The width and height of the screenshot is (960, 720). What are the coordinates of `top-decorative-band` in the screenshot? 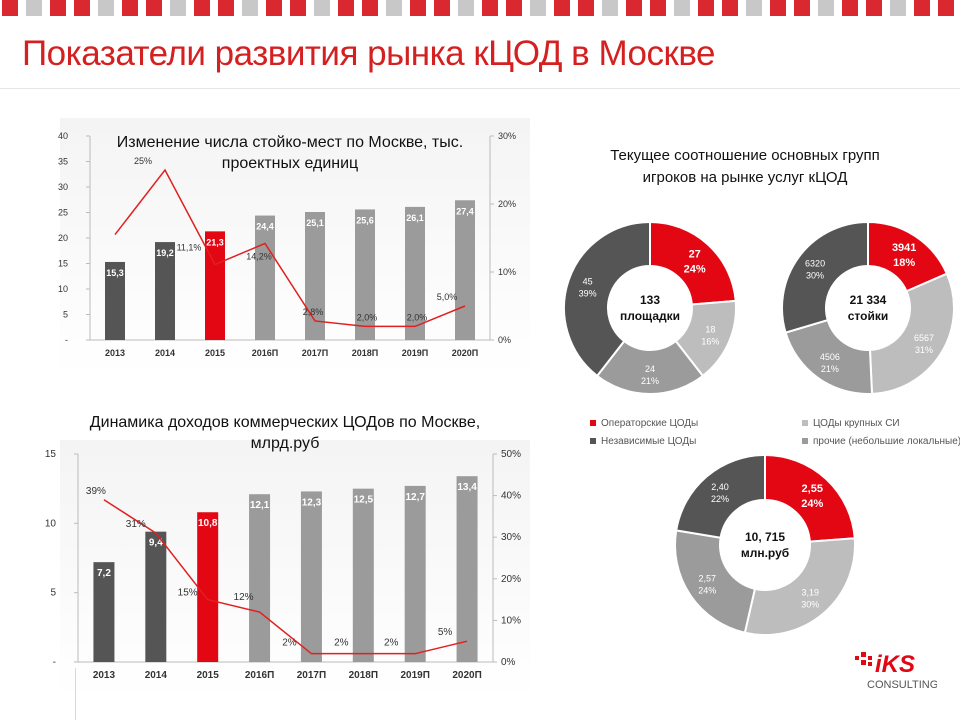 It's located at (478, 8).